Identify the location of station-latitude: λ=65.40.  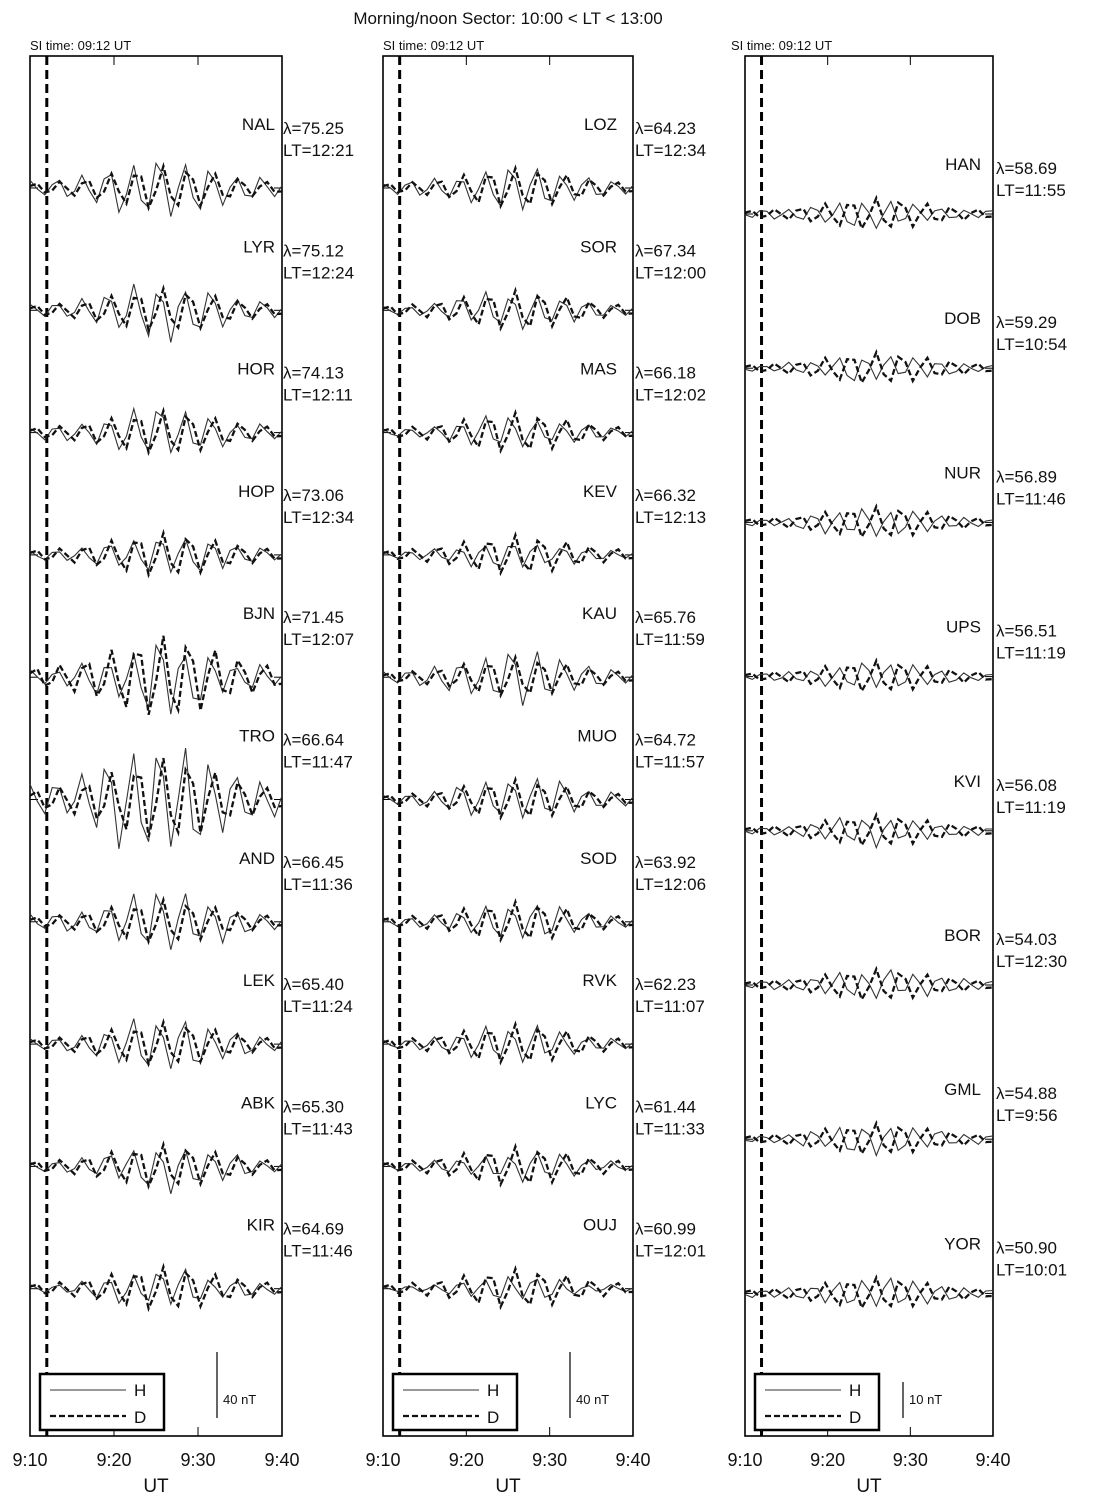
(313, 984).